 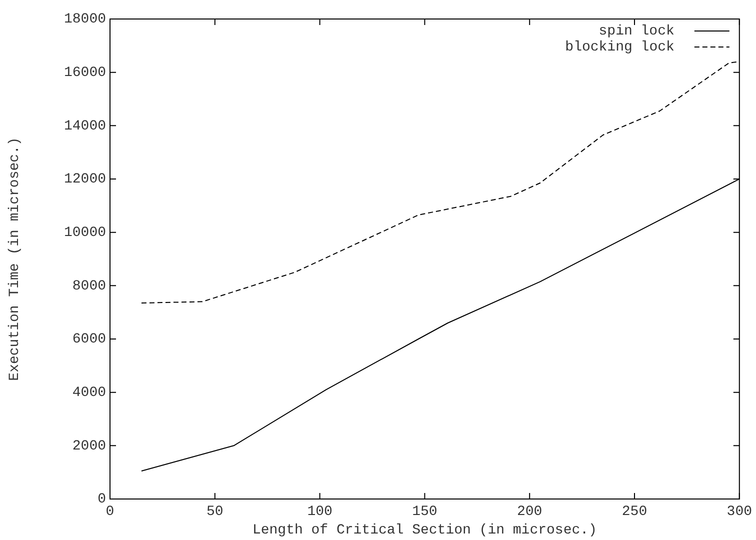 I want to click on legend-label: spin lock, so click(x=636, y=32).